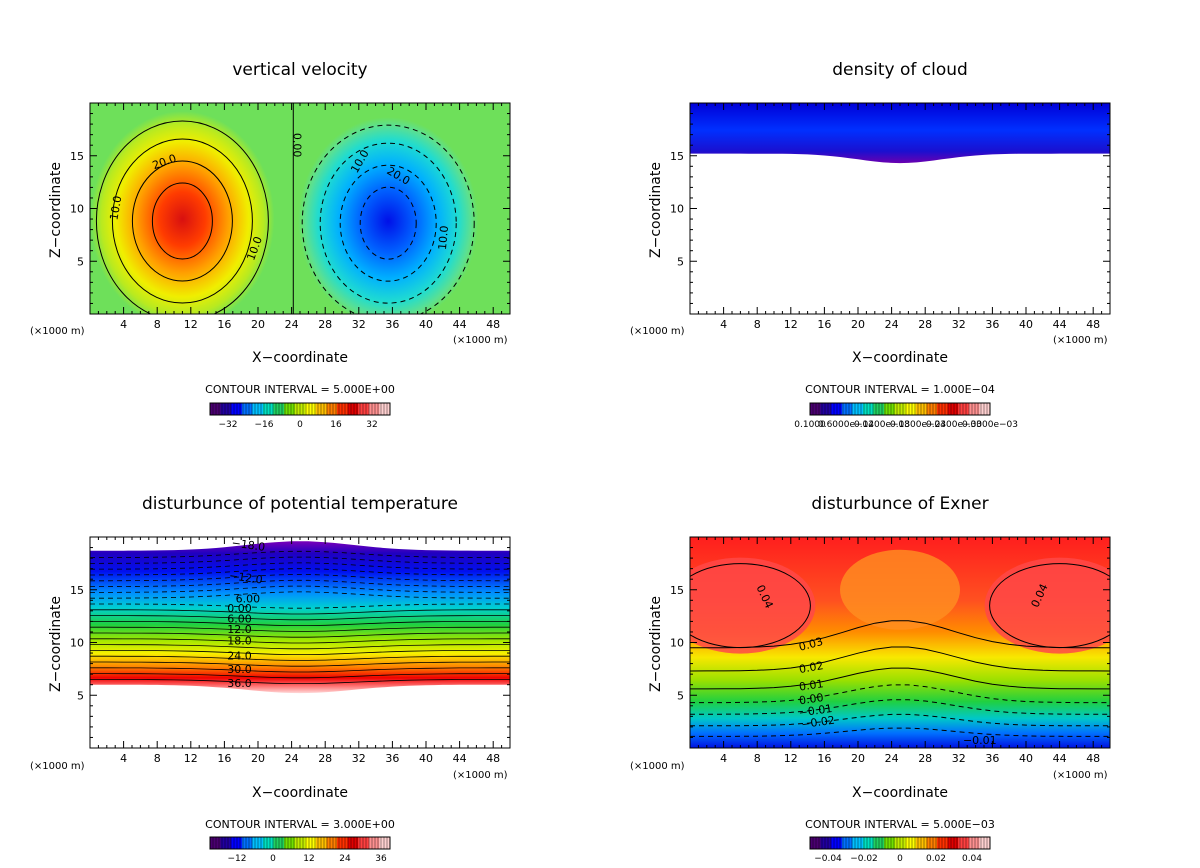 This screenshot has width=1200, height=868. Describe the element at coordinates (936, 859) in the screenshot. I see `colorbar-tick-label: 0.02` at that location.